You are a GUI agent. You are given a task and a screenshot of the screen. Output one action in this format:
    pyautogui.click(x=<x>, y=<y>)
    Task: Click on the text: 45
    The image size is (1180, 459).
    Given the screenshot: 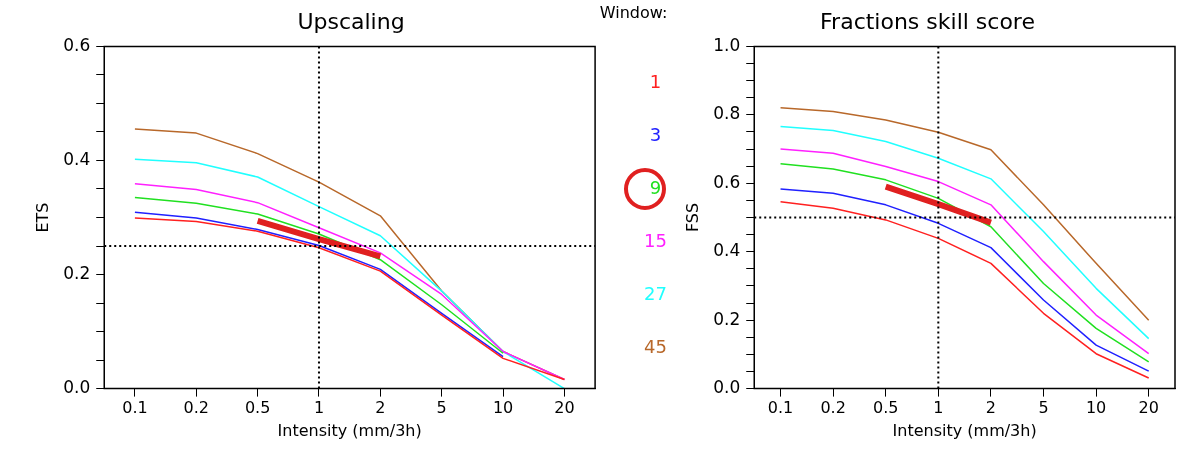 What is the action you would take?
    pyautogui.click(x=655, y=346)
    